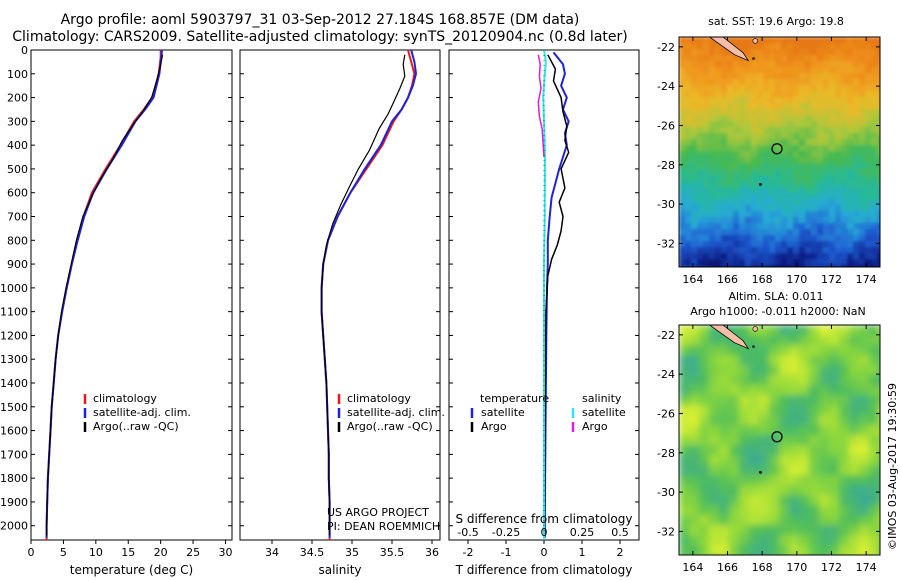  What do you see at coordinates (666, 86) in the screenshot?
I see `sst-ytick-label: -24` at bounding box center [666, 86].